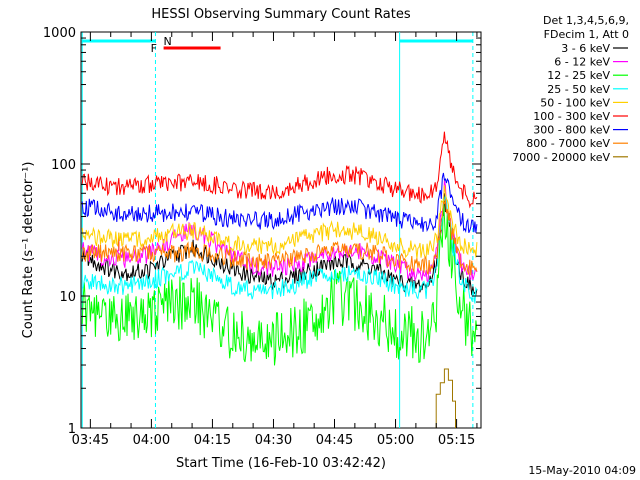 This screenshot has height=480, width=640. Describe the element at coordinates (90, 440) in the screenshot. I see `x-tick-label: 03:45` at that location.